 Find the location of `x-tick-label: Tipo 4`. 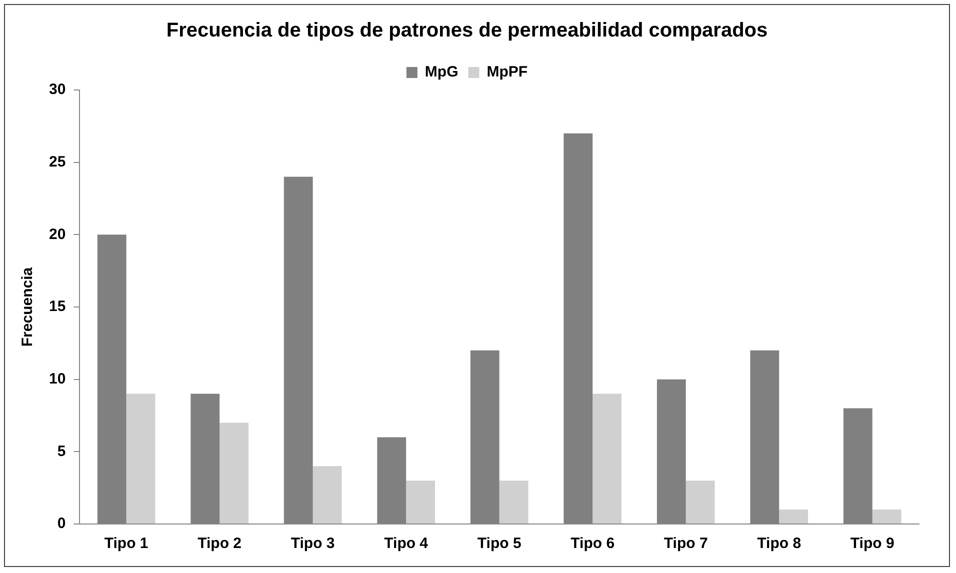

x-tick-label: Tipo 4 is located at coordinates (406, 543).